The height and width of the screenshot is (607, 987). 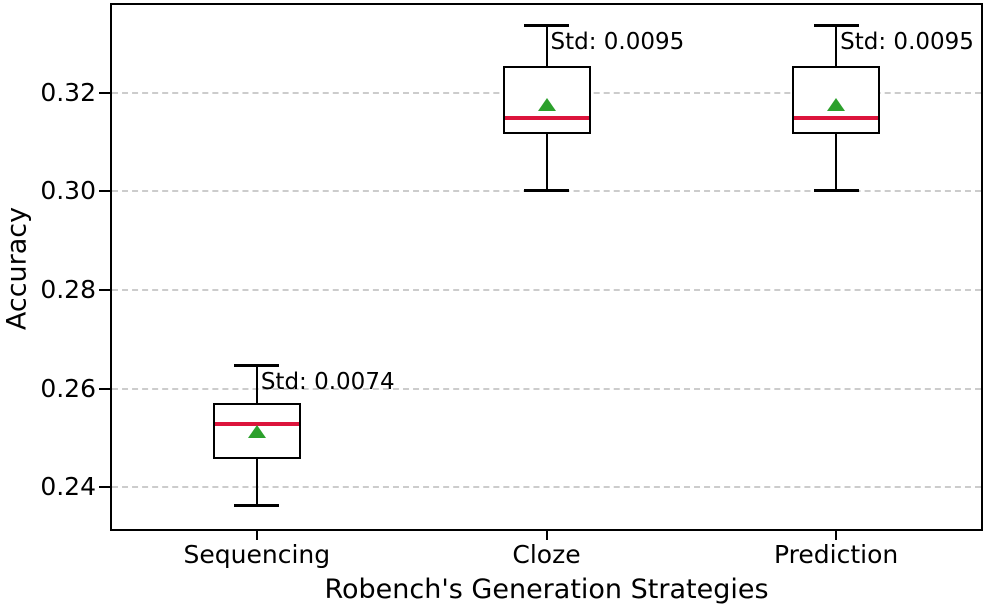 I want to click on whisker-cap-bottom-prediction, so click(x=836, y=191).